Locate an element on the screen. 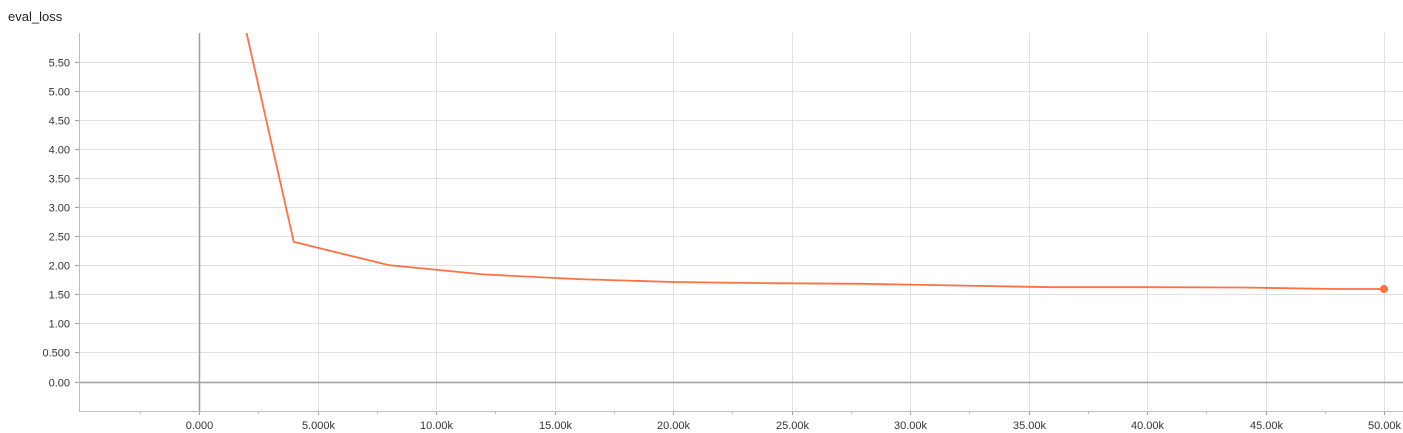  x-tick-label: 15.00k is located at coordinates (556, 426).